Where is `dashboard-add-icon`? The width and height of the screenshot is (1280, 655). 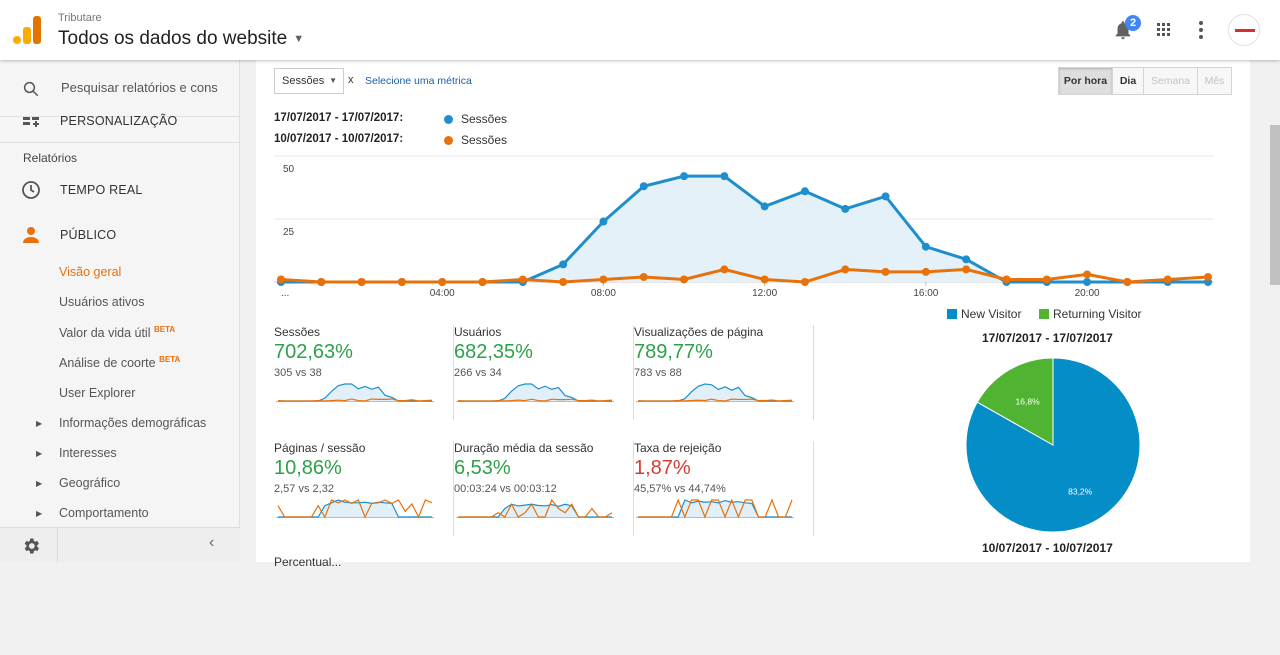 dashboard-add-icon is located at coordinates (31, 122).